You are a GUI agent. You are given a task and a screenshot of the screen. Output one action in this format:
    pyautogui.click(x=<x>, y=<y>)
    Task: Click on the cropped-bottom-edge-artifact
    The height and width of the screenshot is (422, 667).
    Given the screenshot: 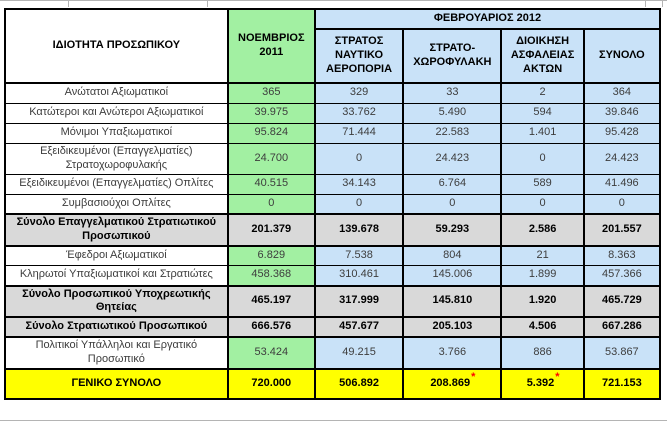 What is the action you would take?
    pyautogui.click(x=333, y=420)
    